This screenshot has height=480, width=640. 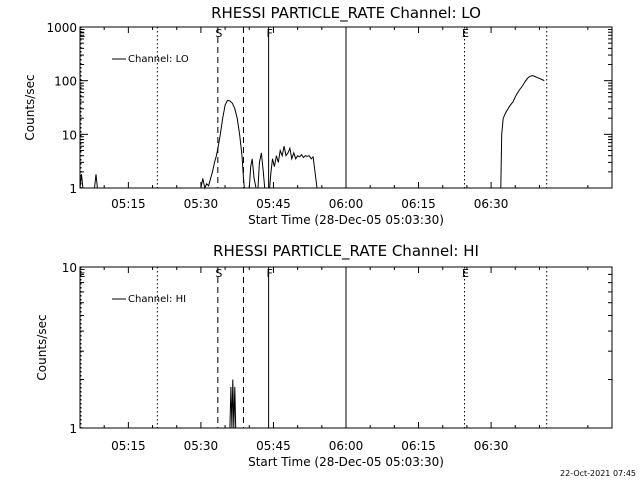 What do you see at coordinates (157, 299) in the screenshot?
I see `legend-label: Channel: HI` at bounding box center [157, 299].